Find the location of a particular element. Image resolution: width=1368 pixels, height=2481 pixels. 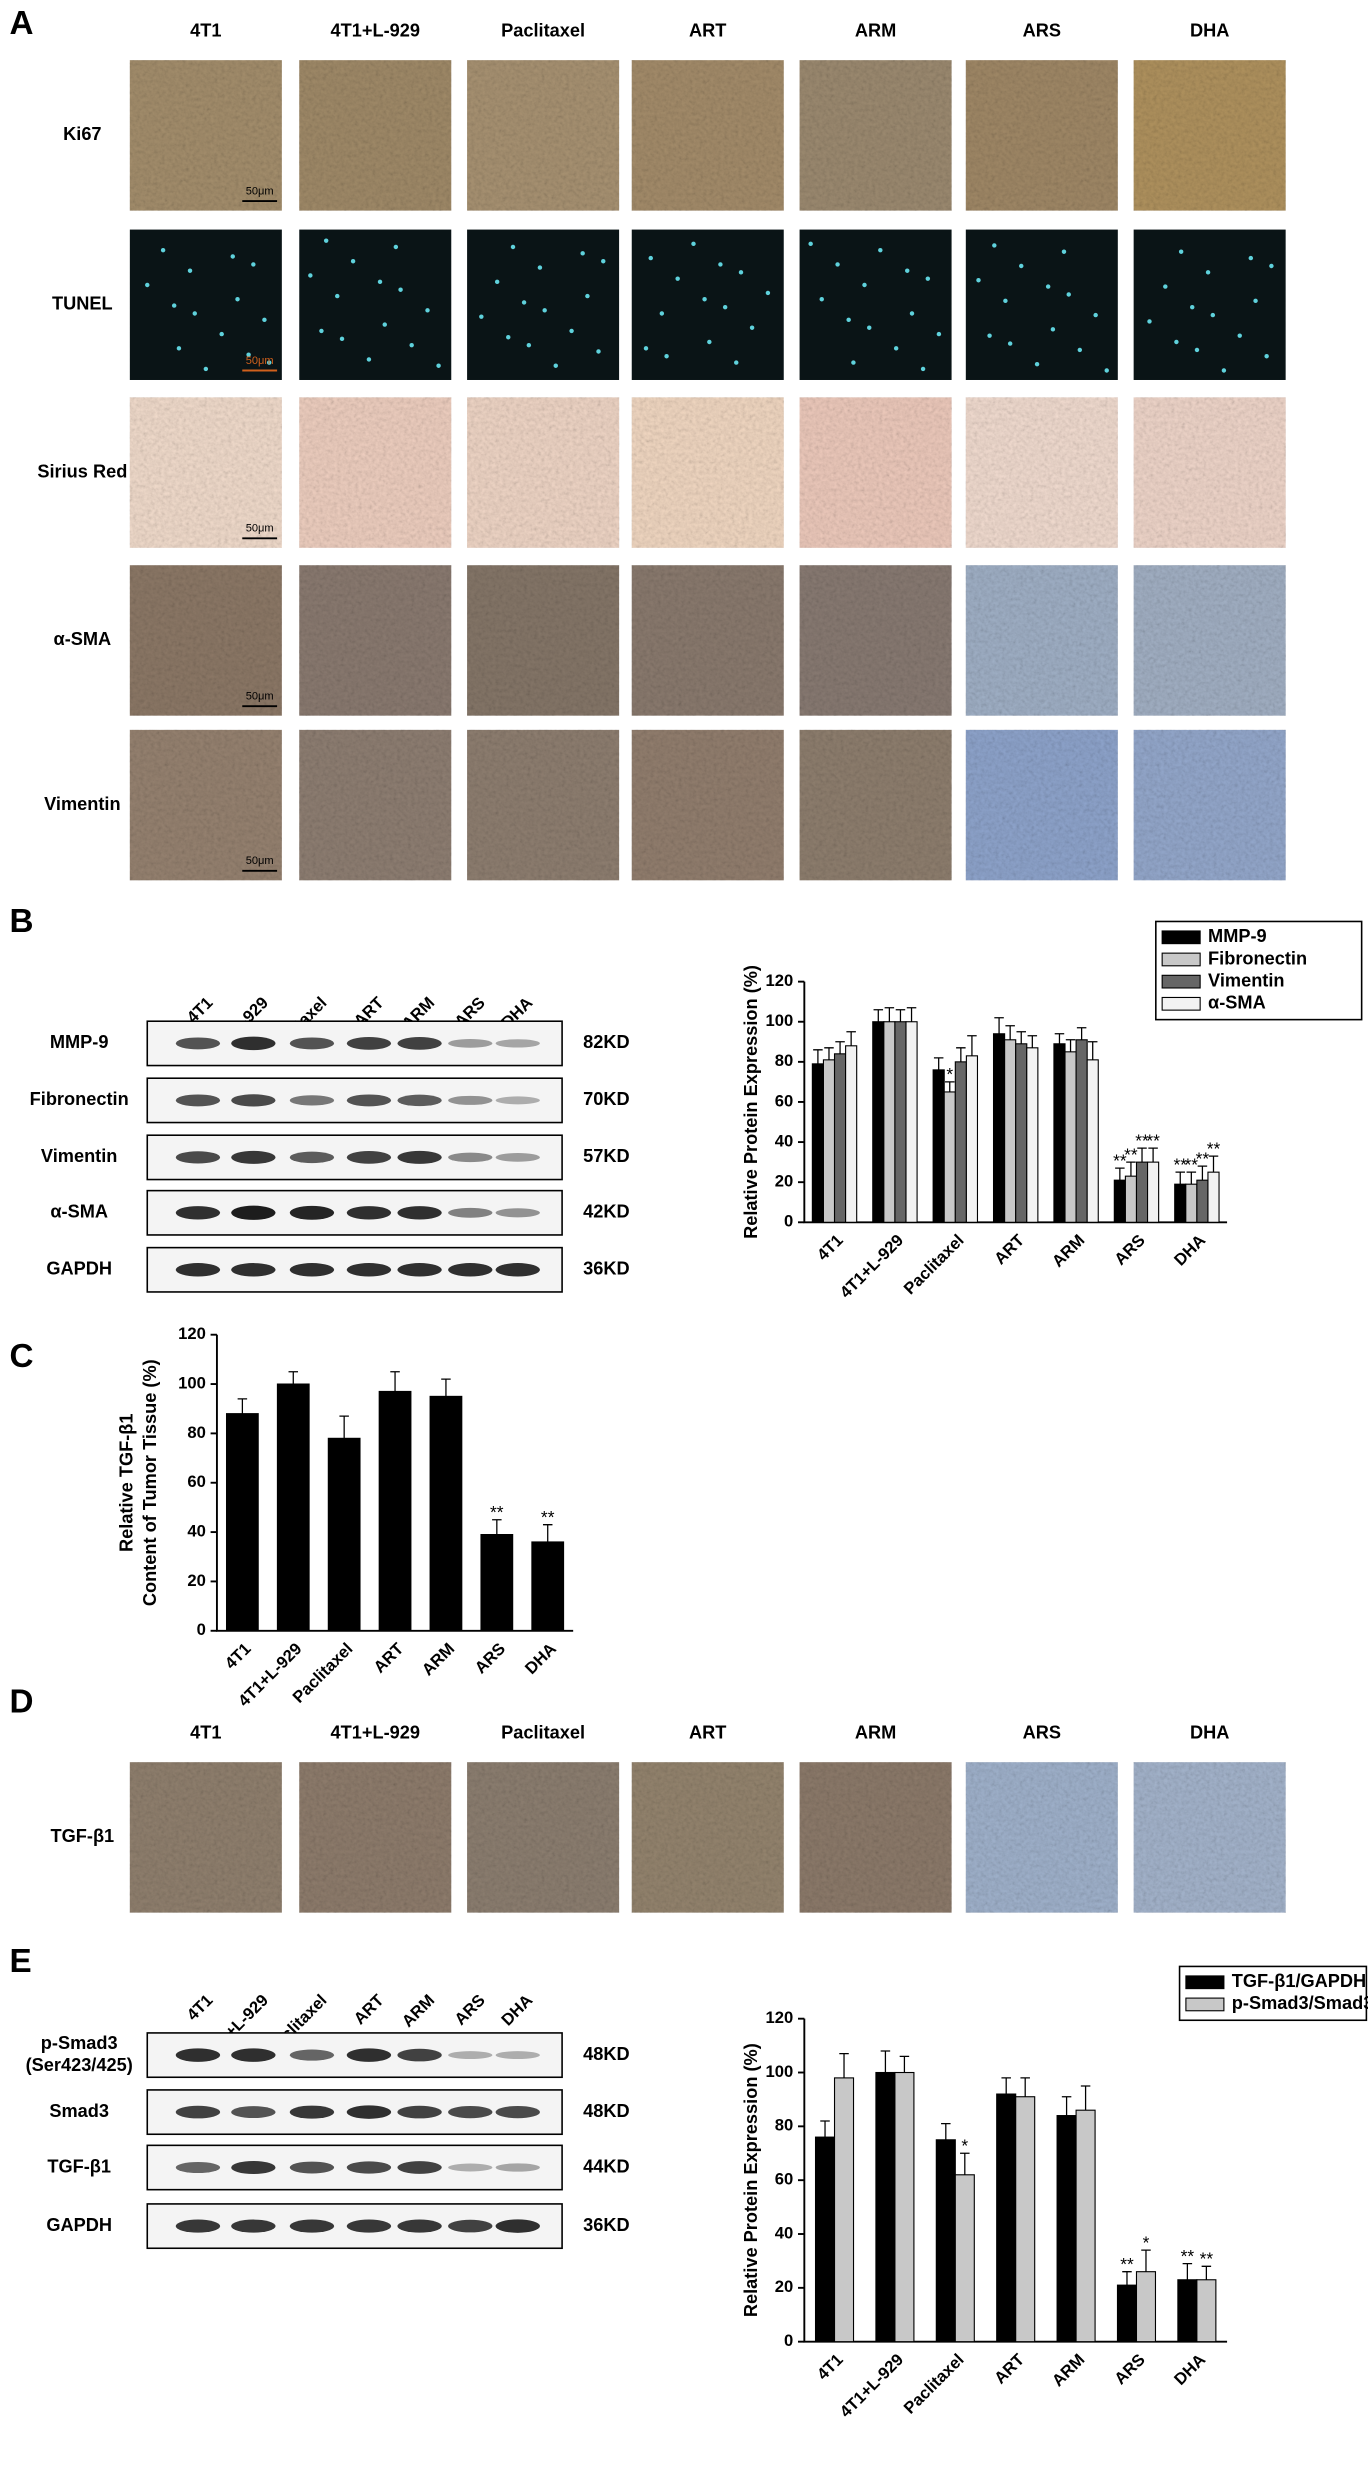

lane-label: DHA is located at coordinates (516, 2010).